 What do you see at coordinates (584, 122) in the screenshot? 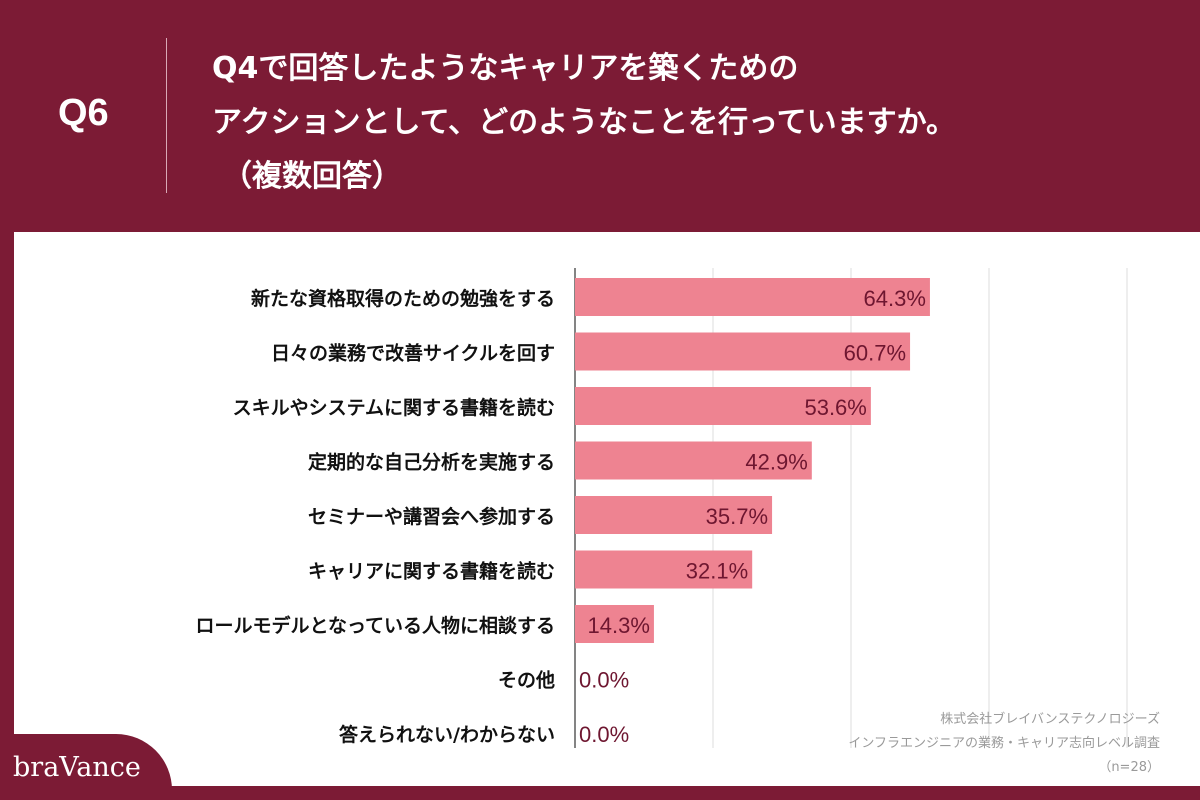
I see `question-title-line-2: アクションとして、どのようなことを行っていますか。` at bounding box center [584, 122].